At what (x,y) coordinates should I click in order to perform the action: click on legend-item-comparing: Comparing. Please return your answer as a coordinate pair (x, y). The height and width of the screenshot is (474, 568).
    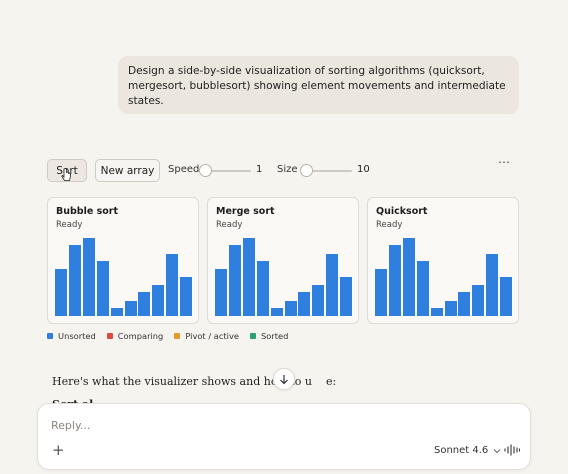
    Looking at the image, I should click on (135, 336).